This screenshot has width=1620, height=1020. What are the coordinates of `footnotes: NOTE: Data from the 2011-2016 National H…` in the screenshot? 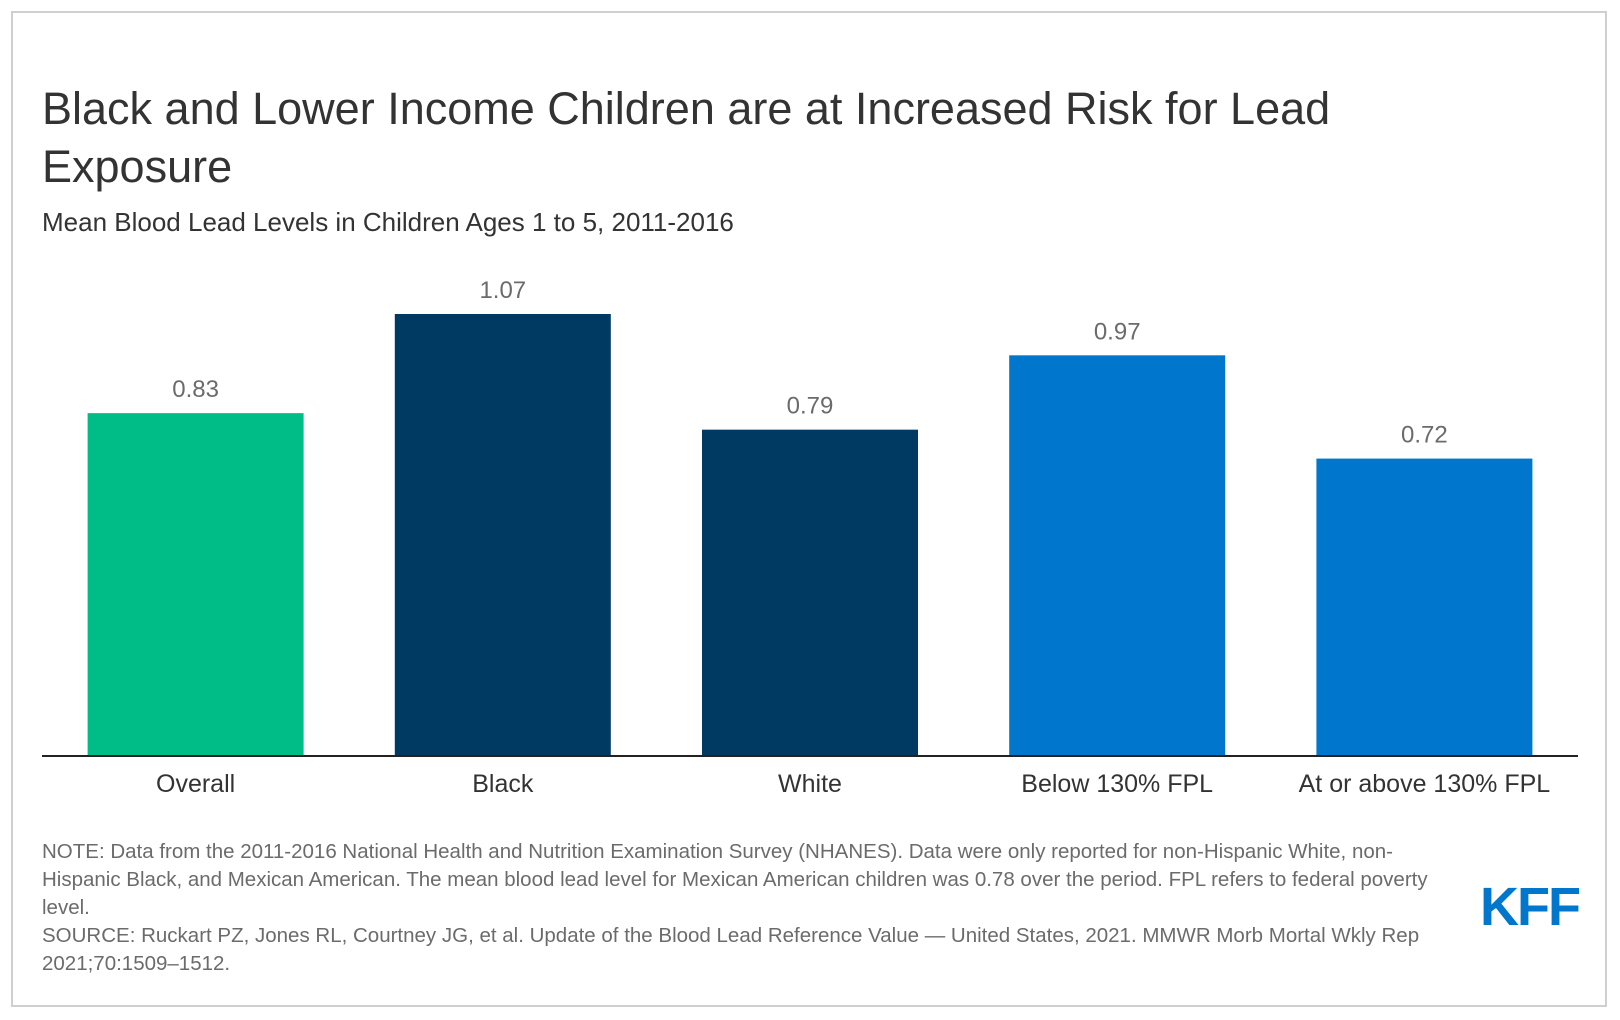 It's located at (742, 908).